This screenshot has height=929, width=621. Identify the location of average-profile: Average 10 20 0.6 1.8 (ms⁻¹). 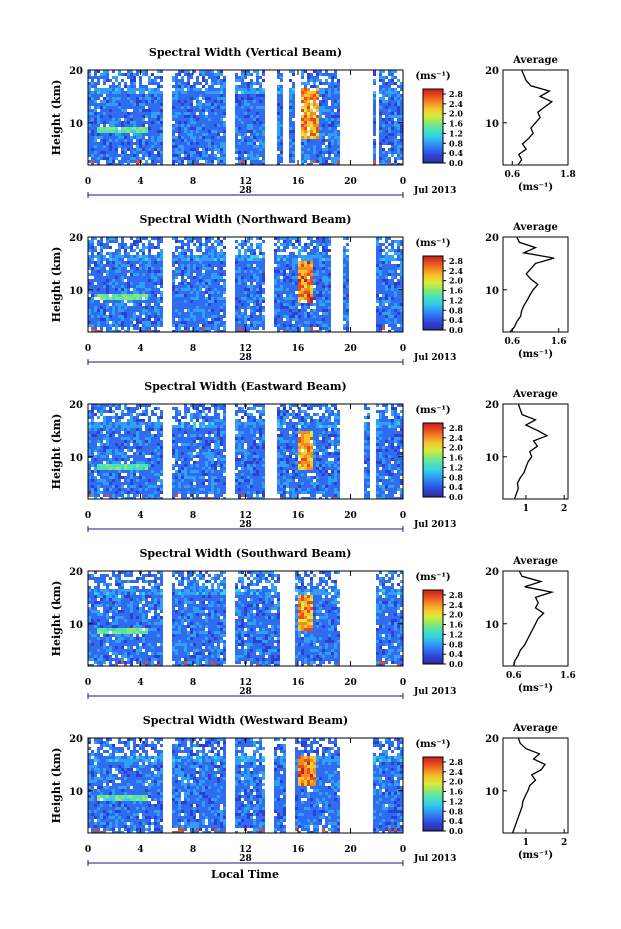
(530, 124).